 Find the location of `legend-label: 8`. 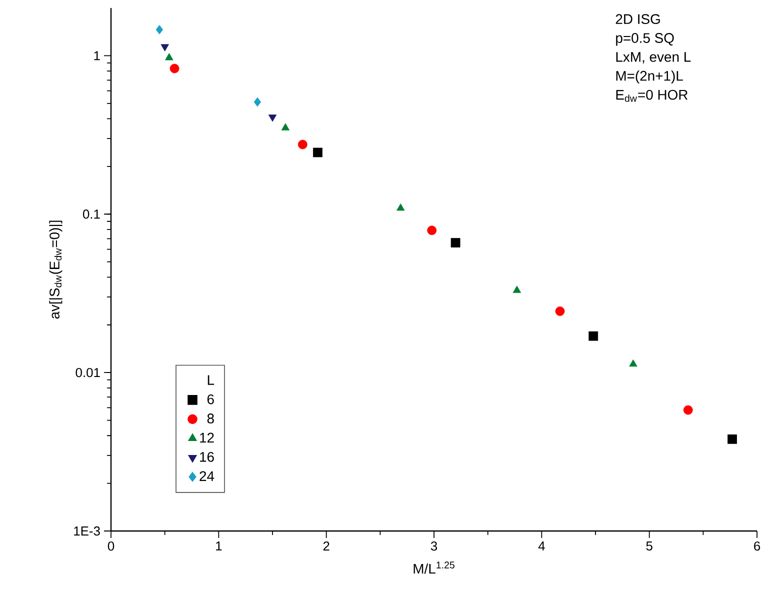

legend-label: 8 is located at coordinates (210, 419).